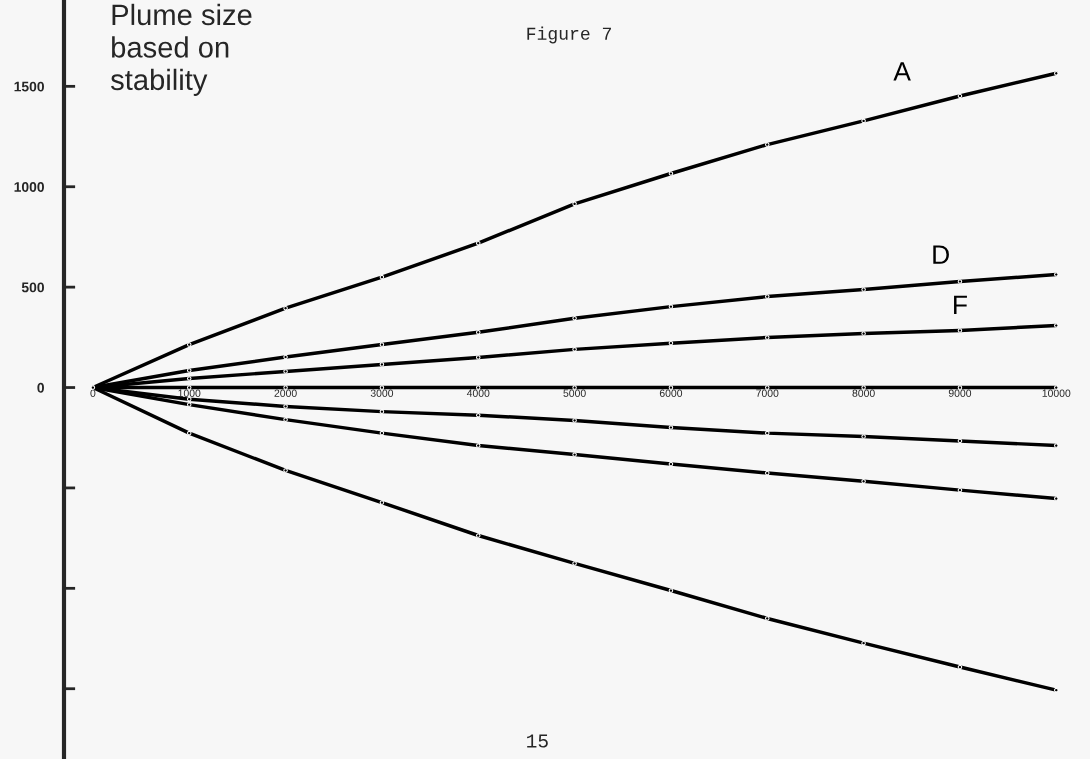 The width and height of the screenshot is (1090, 759). Describe the element at coordinates (941, 254) in the screenshot. I see `series-label: D` at that location.